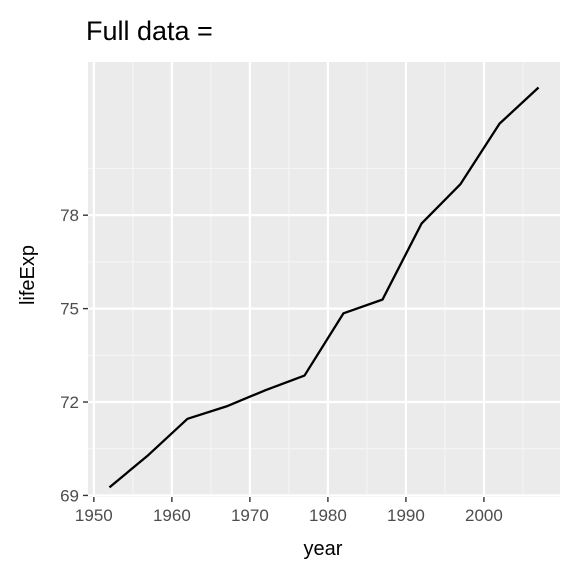 The width and height of the screenshot is (576, 576). What do you see at coordinates (406, 515) in the screenshot?
I see `x-tick-label: 1990` at bounding box center [406, 515].